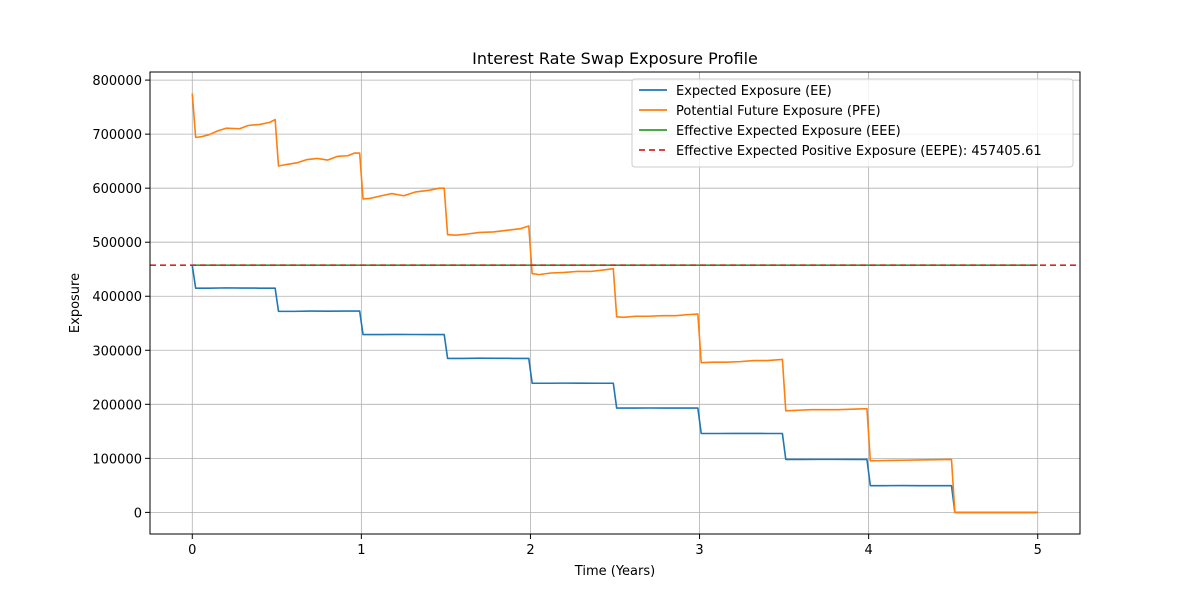 The height and width of the screenshot is (600, 1200). I want to click on y-axis-title: Exposure, so click(75, 303).